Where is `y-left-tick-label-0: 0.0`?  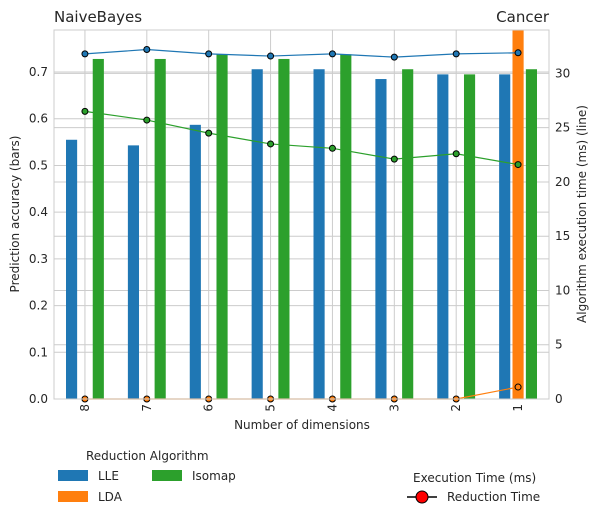
y-left-tick-label-0: 0.0 is located at coordinates (38, 399).